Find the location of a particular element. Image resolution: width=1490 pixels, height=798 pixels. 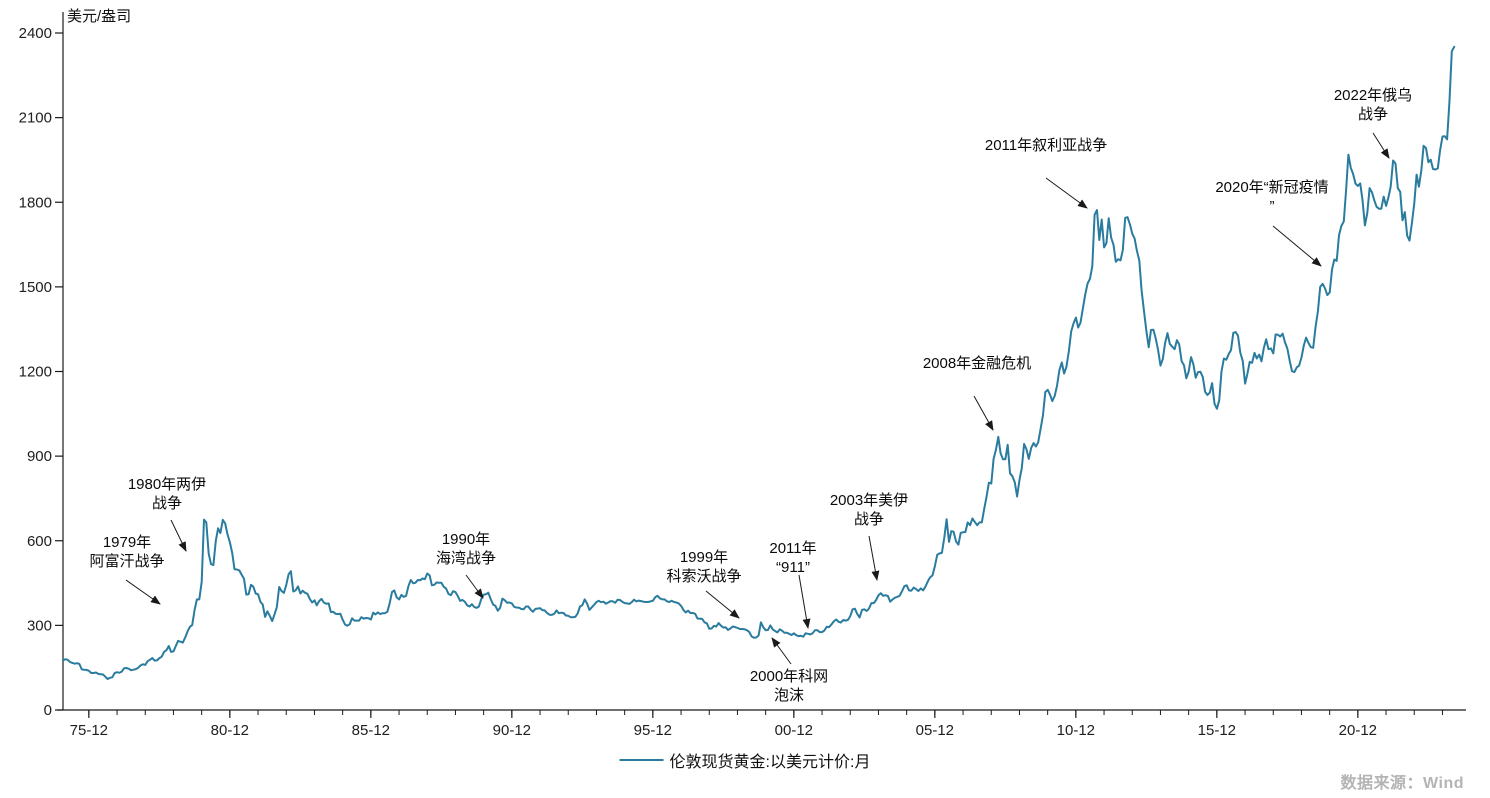

annotation-arrow-1999-kosovo-war is located at coordinates (722, 604).